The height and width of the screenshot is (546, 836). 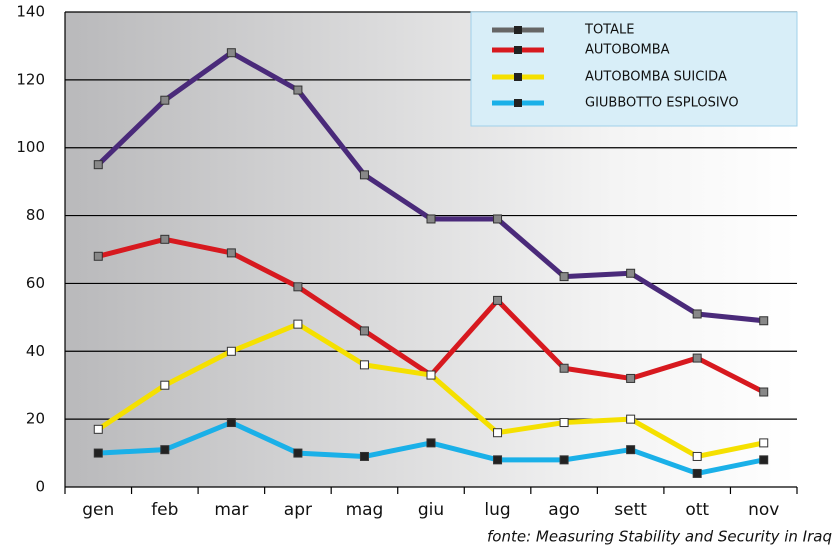 I want to click on y-tick-label: 20, so click(x=35, y=419).